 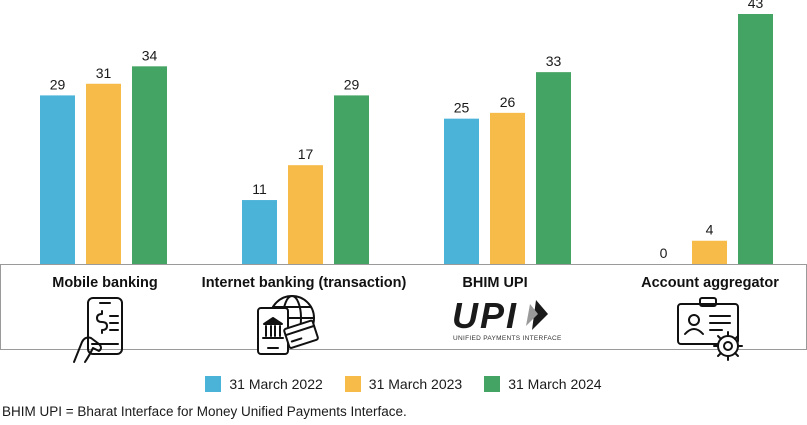 I want to click on value-label-0-0: 29, so click(x=58, y=84).